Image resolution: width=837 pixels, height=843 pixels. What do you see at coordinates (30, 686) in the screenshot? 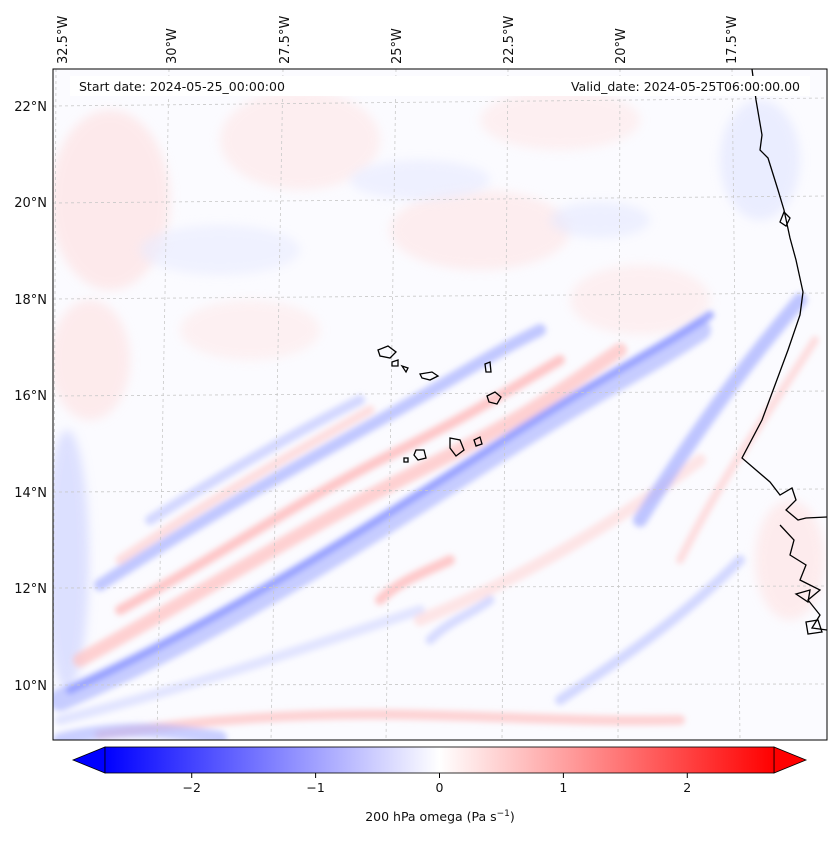
I see `lat-label: 10°N` at bounding box center [30, 686].